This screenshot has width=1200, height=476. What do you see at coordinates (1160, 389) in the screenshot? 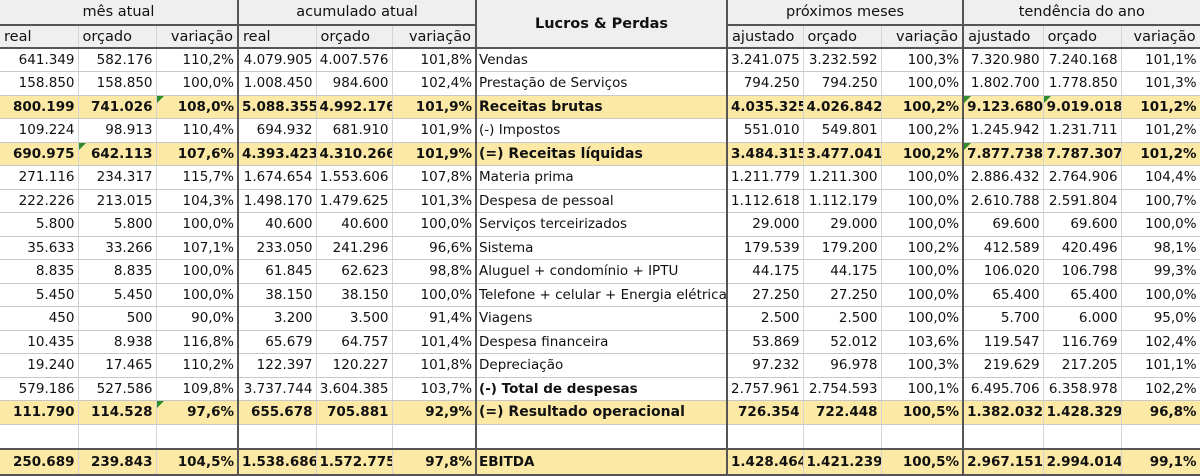
I see `value-tendencia-variacao: 102,2%` at bounding box center [1160, 389].